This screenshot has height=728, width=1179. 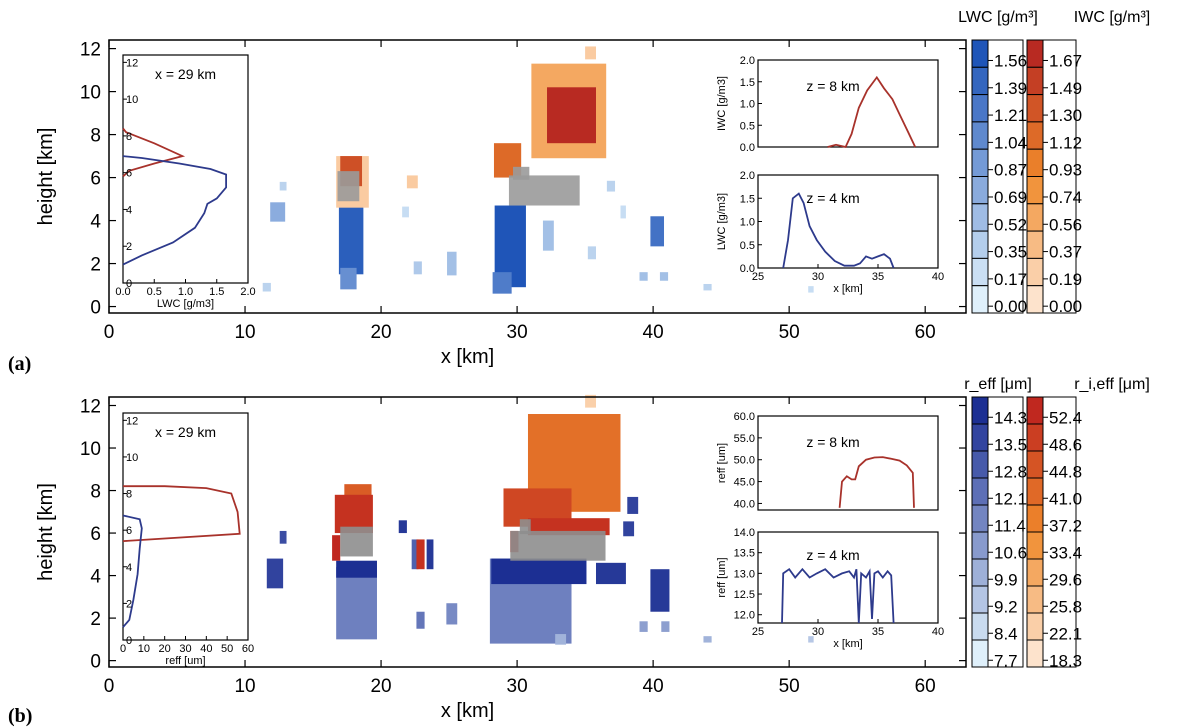 I want to click on colorbar-level-label: 9.2, so click(x=1006, y=606).